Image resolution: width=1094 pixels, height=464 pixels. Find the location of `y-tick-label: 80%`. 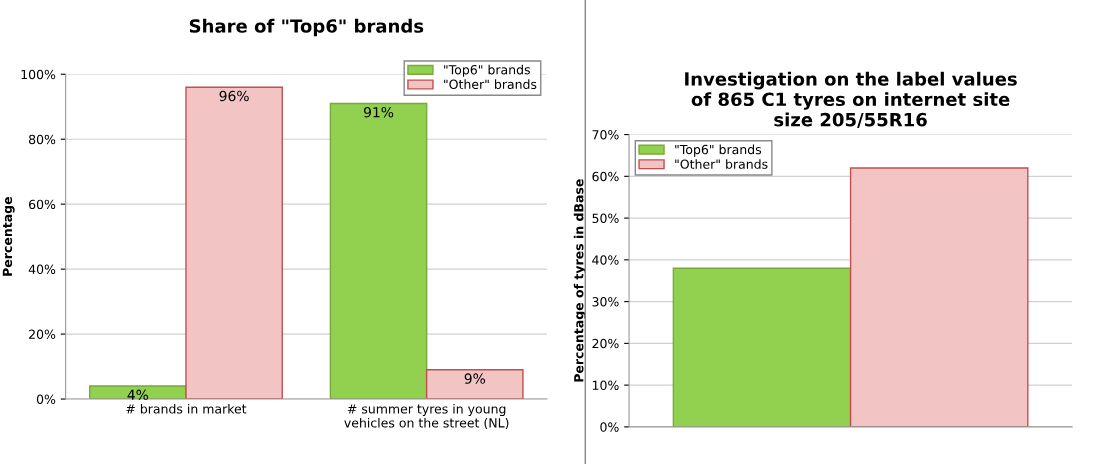

y-tick-label: 80% is located at coordinates (42, 139).